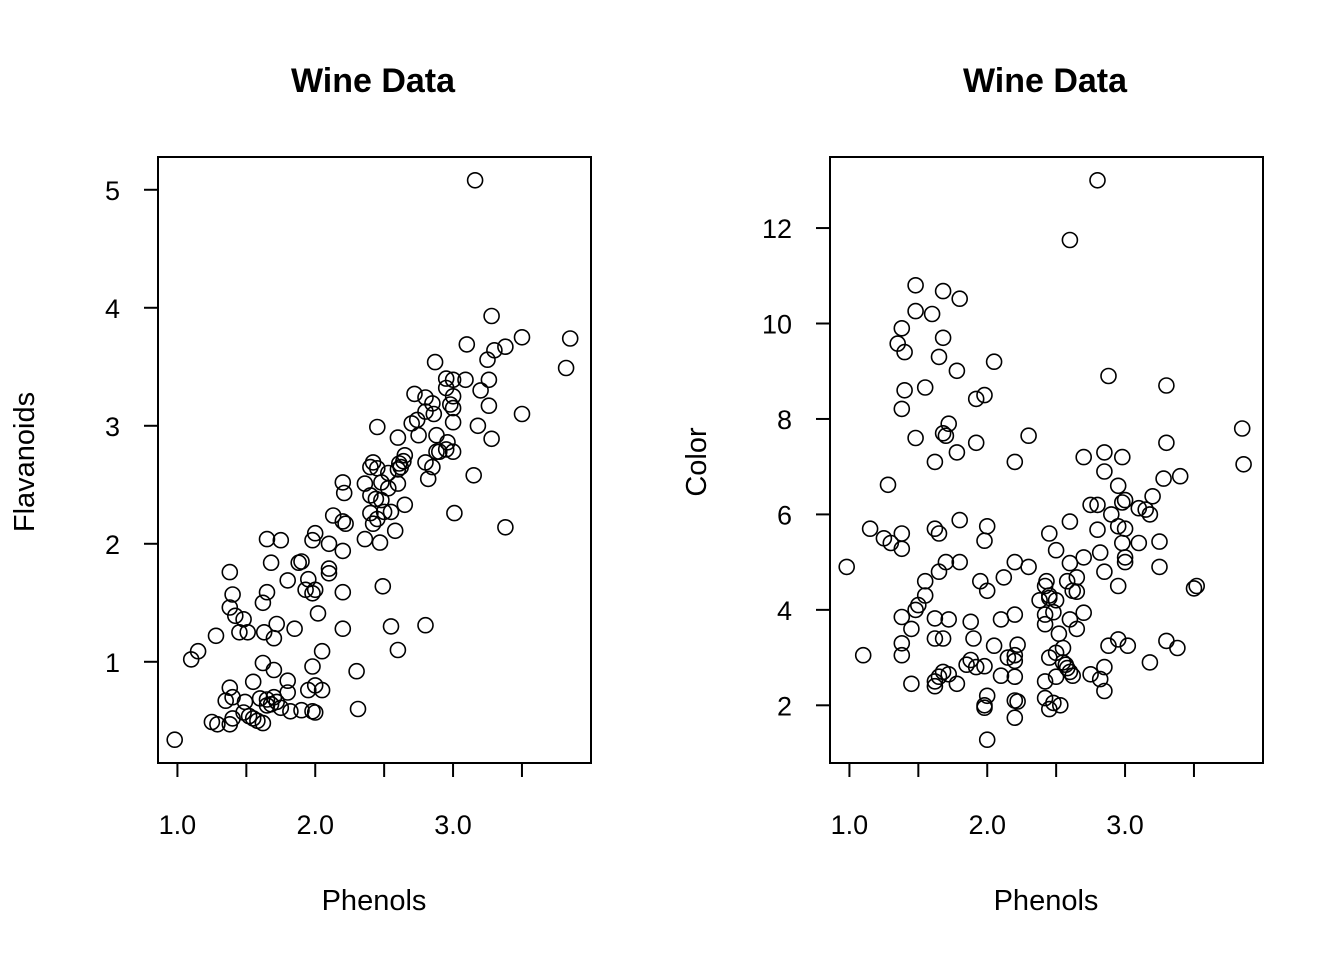 This screenshot has width=1344, height=960. What do you see at coordinates (777, 325) in the screenshot?
I see `y-tick-label: 10` at bounding box center [777, 325].